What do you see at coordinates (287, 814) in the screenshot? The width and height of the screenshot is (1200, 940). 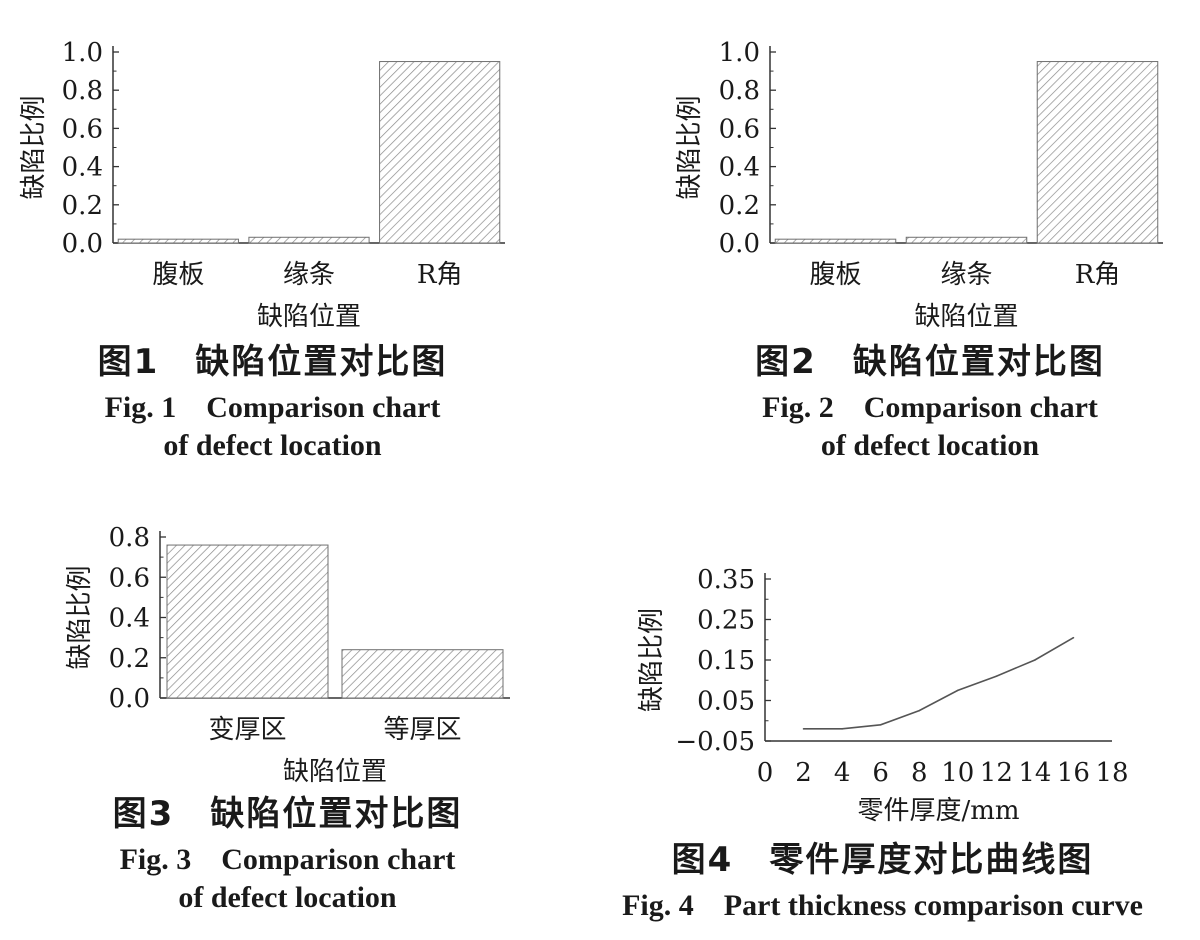 I see `figure-3-caption-cn: 图3 缺陷位置对比图` at bounding box center [287, 814].